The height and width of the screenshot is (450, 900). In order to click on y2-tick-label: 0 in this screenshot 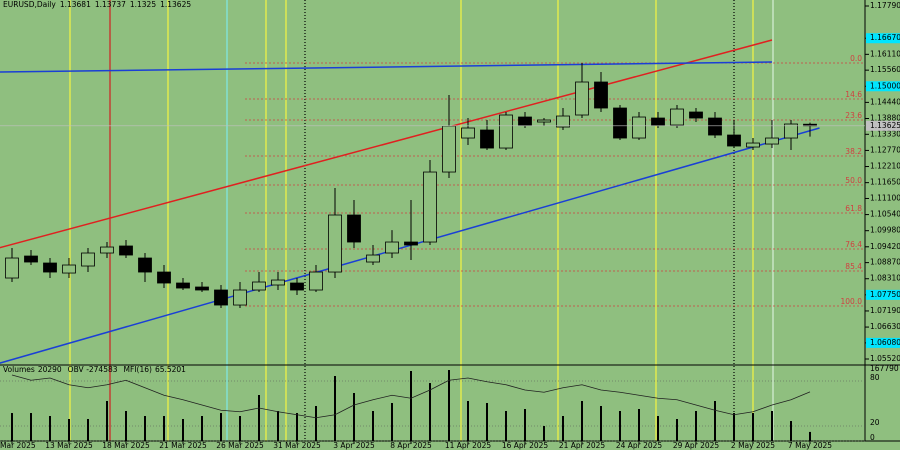, I will do `click(872, 437)`.